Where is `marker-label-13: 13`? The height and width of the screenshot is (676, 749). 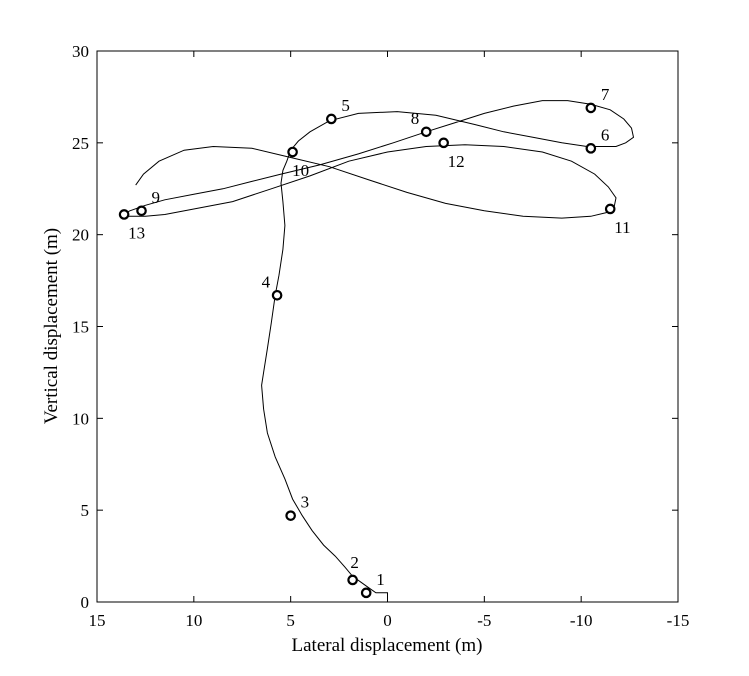
marker-label-13: 13 is located at coordinates (136, 232).